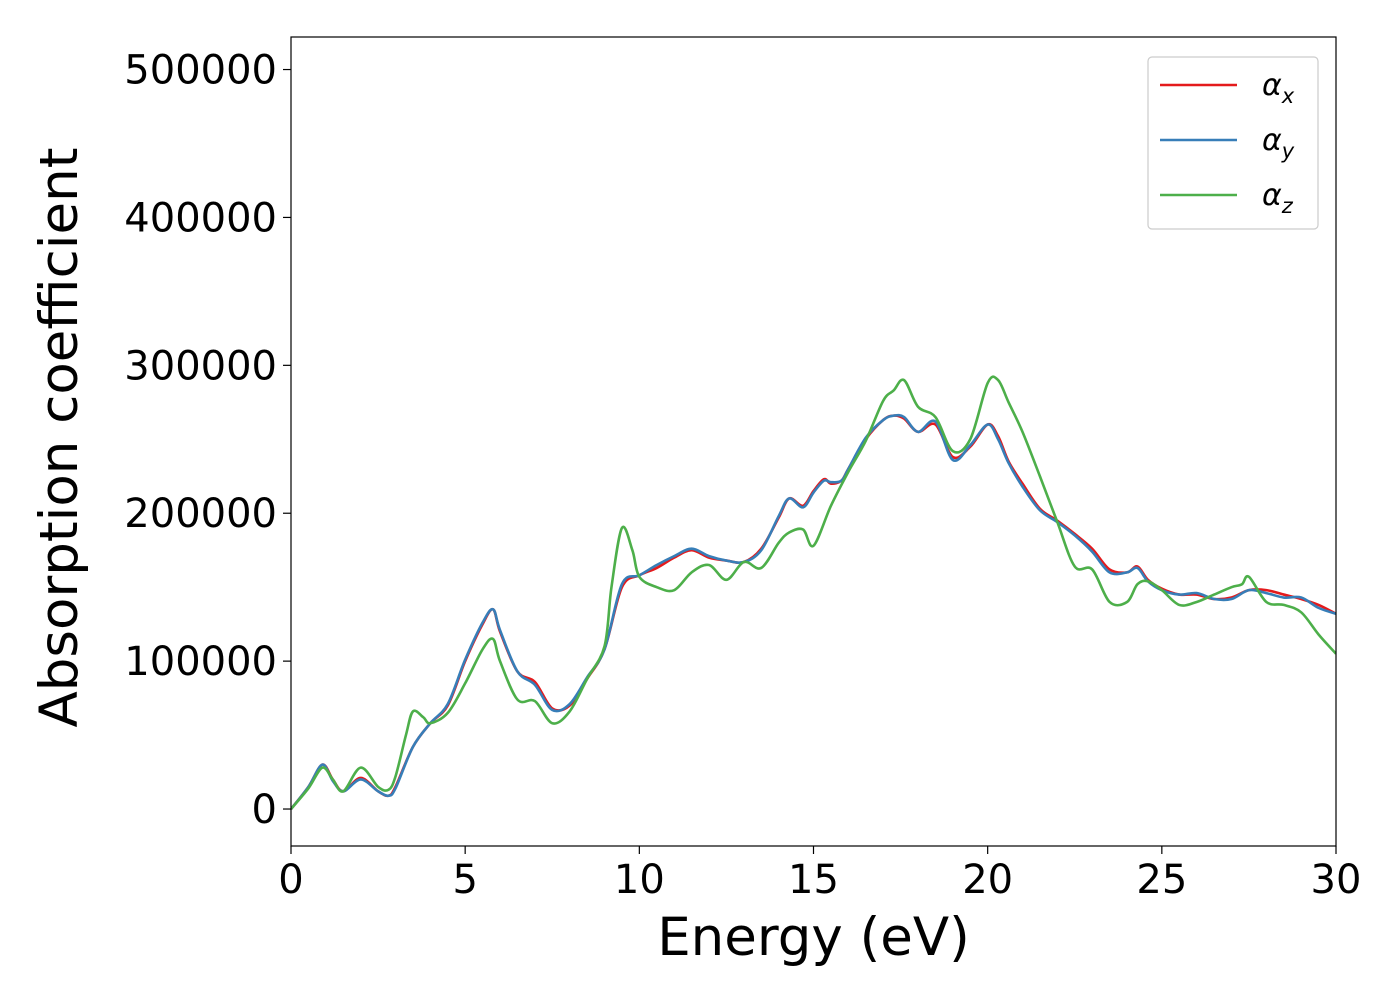 This screenshot has height=1000, width=1400. What do you see at coordinates (1336, 880) in the screenshot?
I see `x-tick-label: 30` at bounding box center [1336, 880].